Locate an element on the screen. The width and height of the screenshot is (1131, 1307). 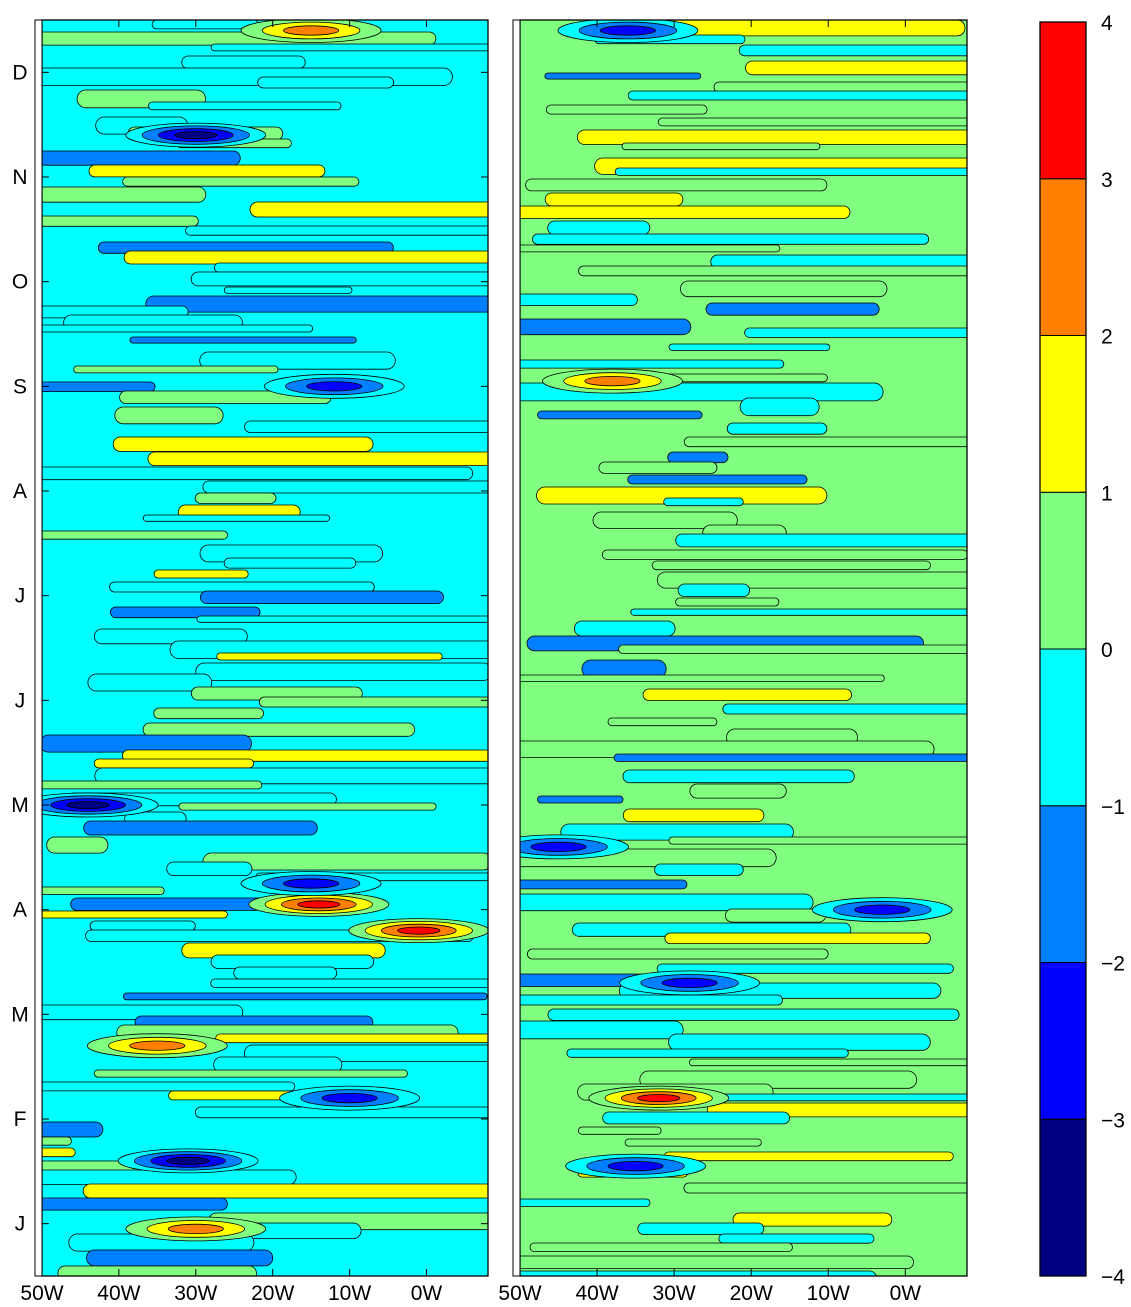
colorbar-label: −2 is located at coordinates (1113, 964).